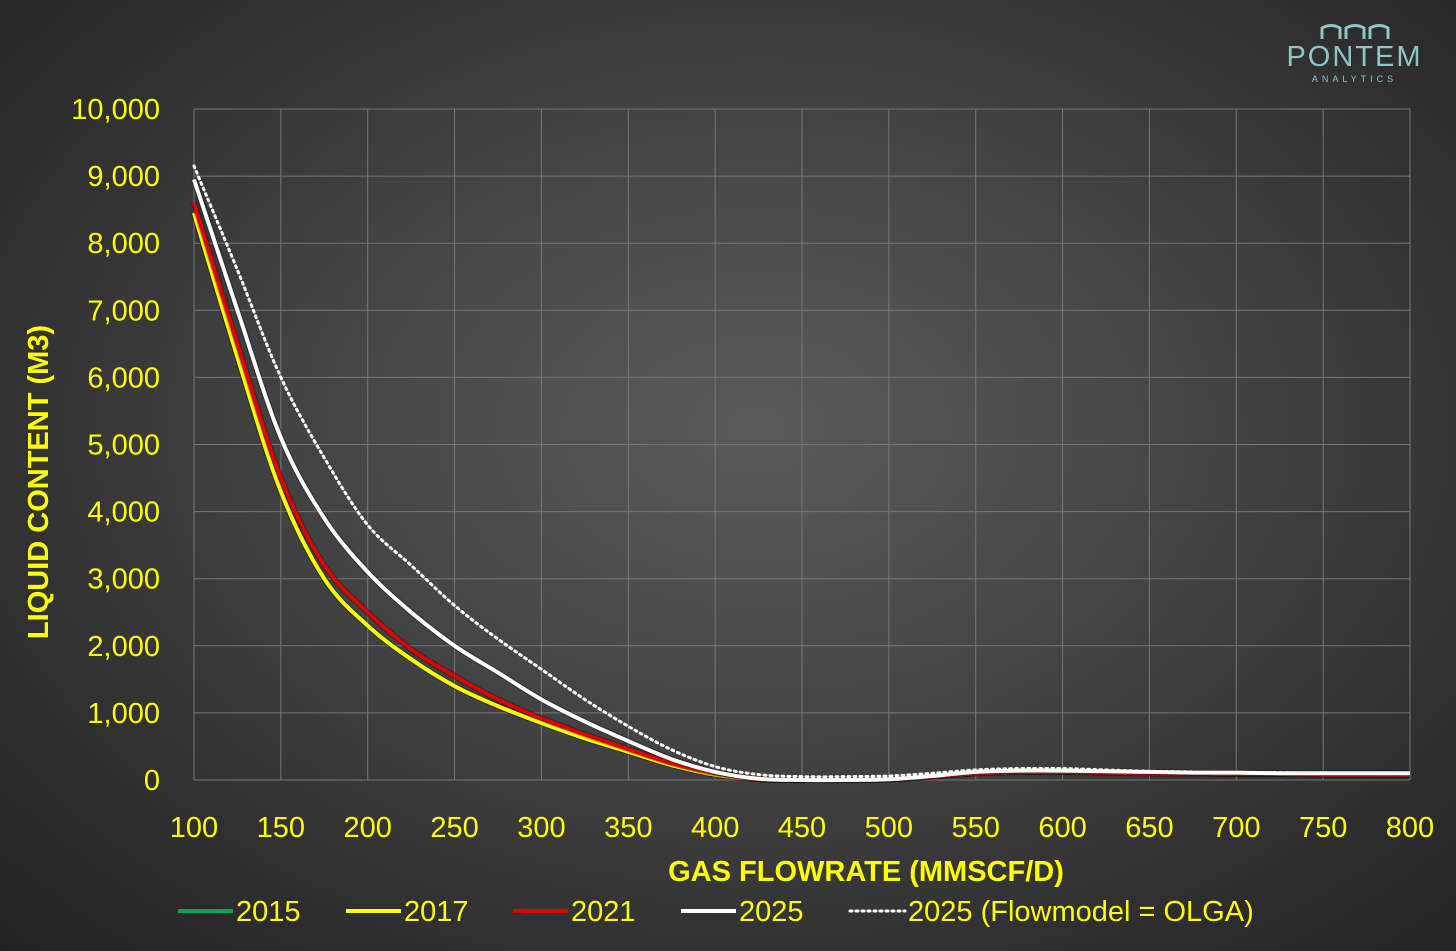  Describe the element at coordinates (771, 912) in the screenshot. I see `legend-label-2025: 2025` at that location.